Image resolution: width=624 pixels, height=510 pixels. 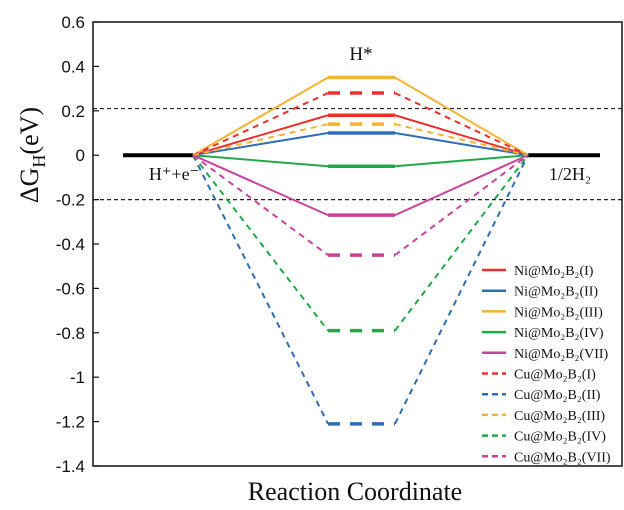 What do you see at coordinates (555, 375) in the screenshot?
I see `legend-label-5: Cu@Mo₂B₂(I)` at bounding box center [555, 375].